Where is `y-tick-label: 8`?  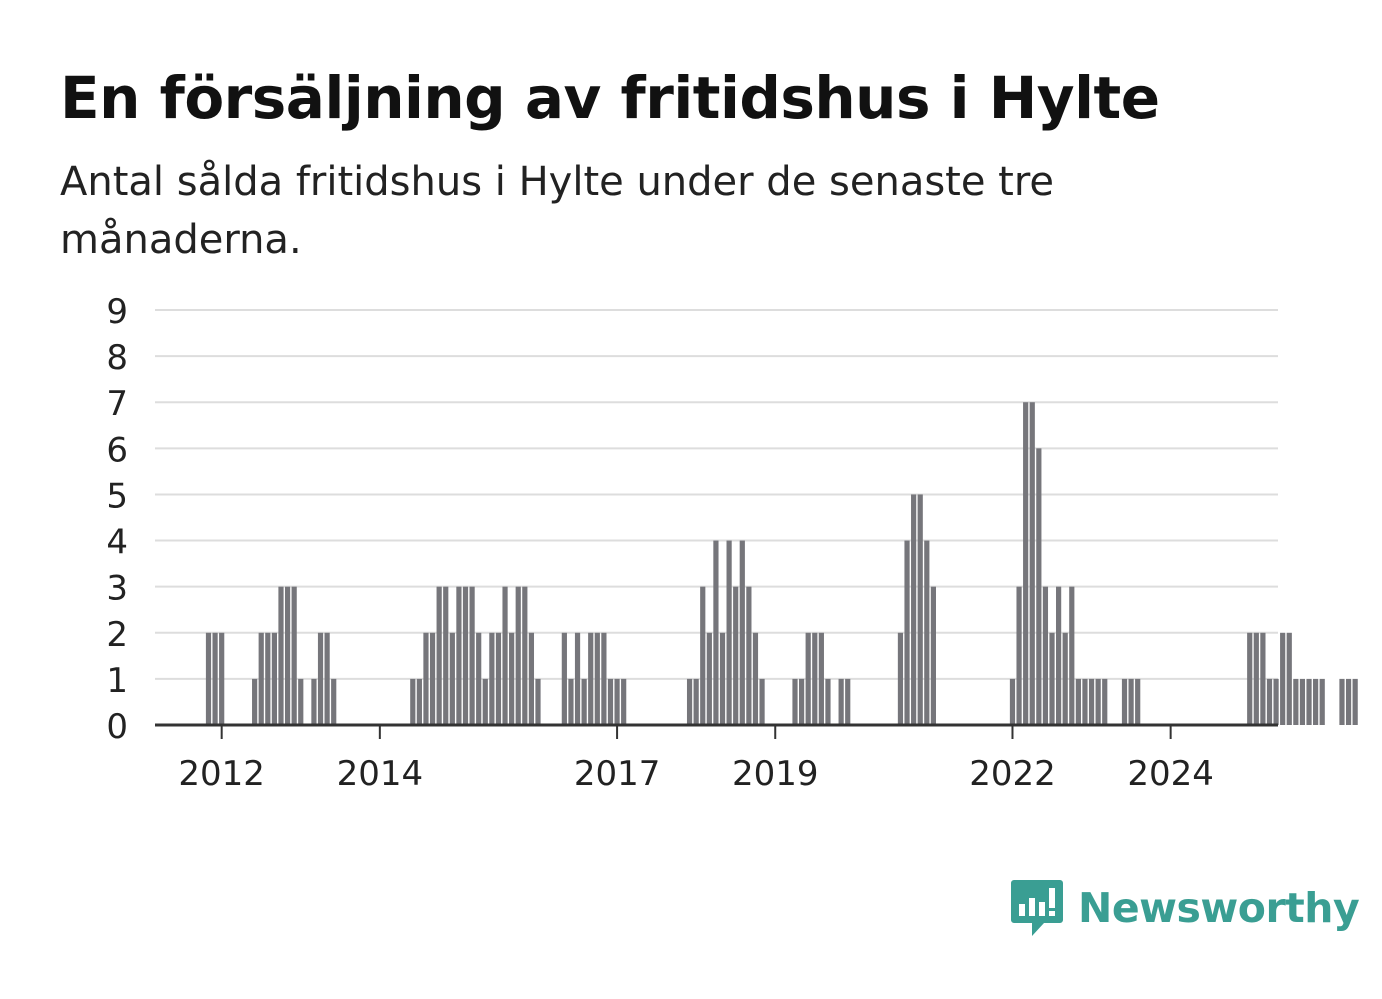
y-tick-label: 8 is located at coordinates (117, 358).